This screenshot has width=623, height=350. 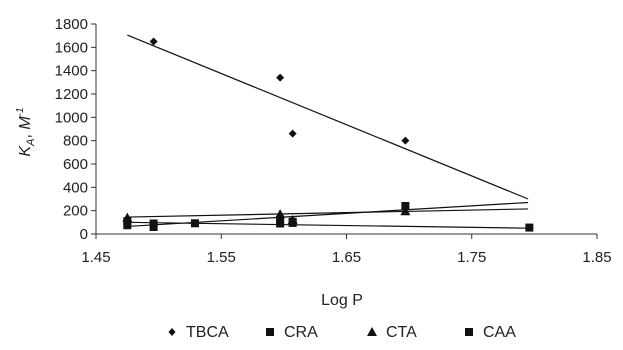 What do you see at coordinates (499, 332) in the screenshot?
I see `legend-label-caa: CAA` at bounding box center [499, 332].